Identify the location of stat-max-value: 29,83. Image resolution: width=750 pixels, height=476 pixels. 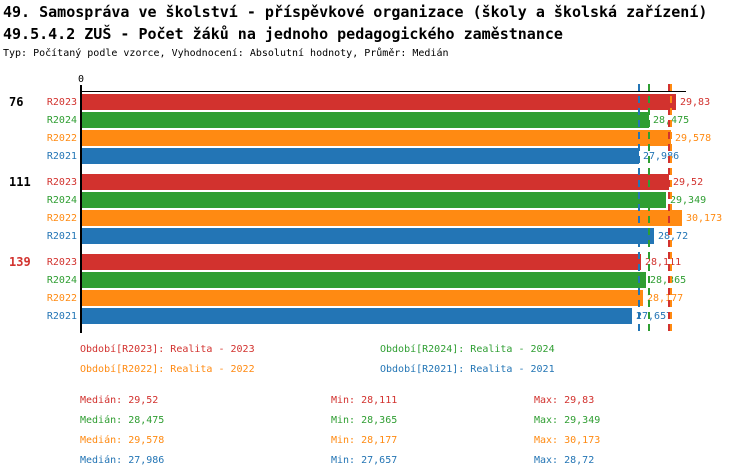
(579, 400).